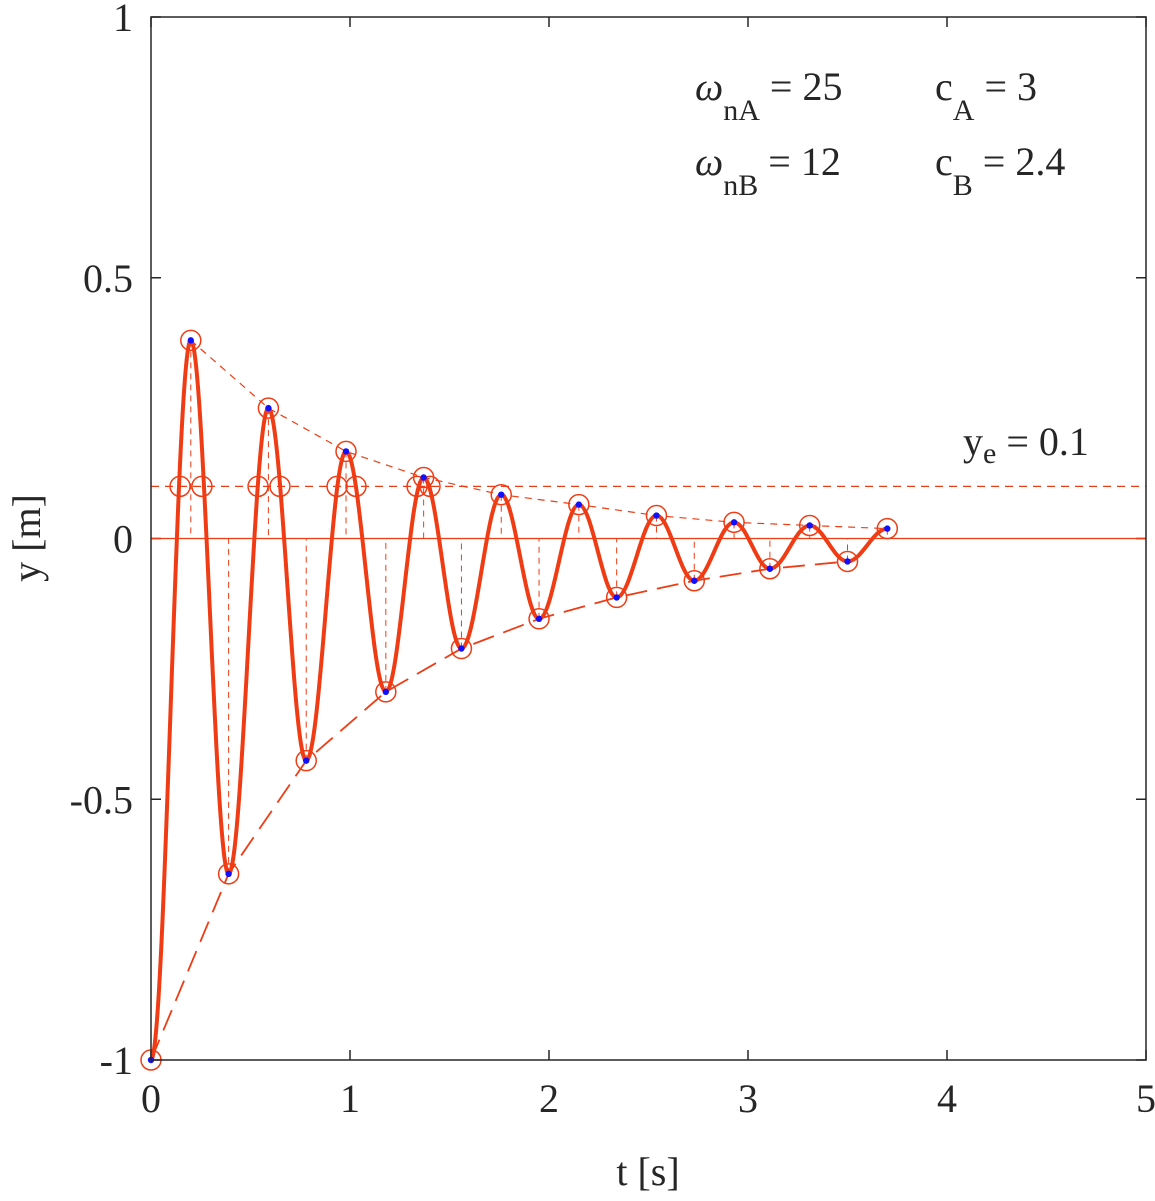 This screenshot has height=1201, width=1155. What do you see at coordinates (647, 1171) in the screenshot?
I see `x-axis-label: t [s]` at bounding box center [647, 1171].